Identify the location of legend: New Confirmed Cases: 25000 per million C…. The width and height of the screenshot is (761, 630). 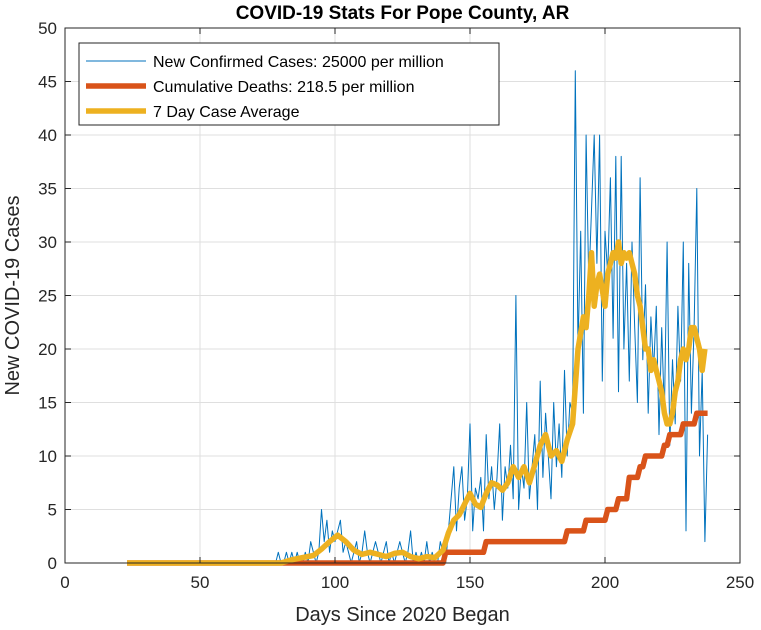
(289, 84).